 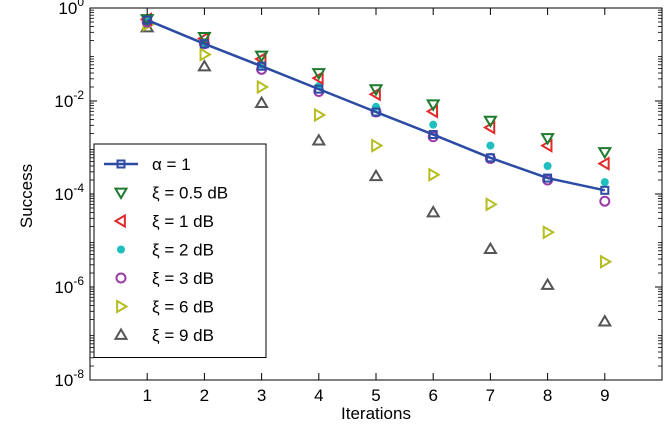 I want to click on y-tick-label: 10⁻⁸, so click(x=69, y=378).